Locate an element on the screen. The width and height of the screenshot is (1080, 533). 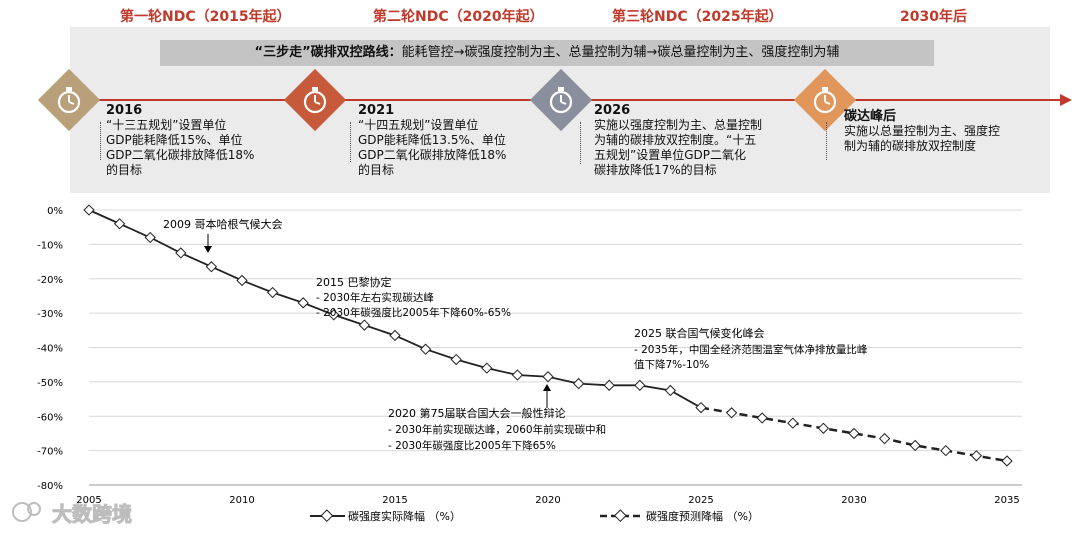
annotation-title: 2020 第75届联合国大会一般性辩论 is located at coordinates (477, 413).